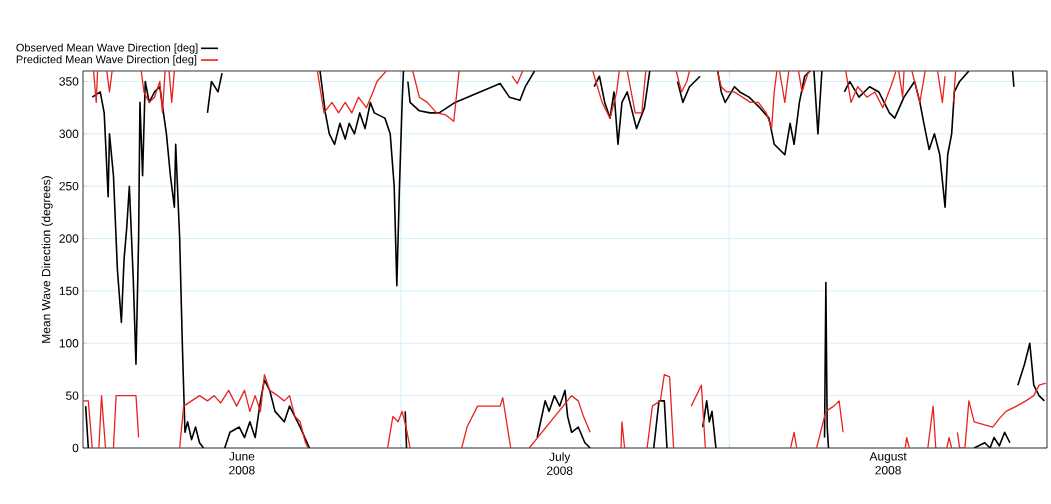  I want to click on y-tick-label: 250, so click(69, 186).